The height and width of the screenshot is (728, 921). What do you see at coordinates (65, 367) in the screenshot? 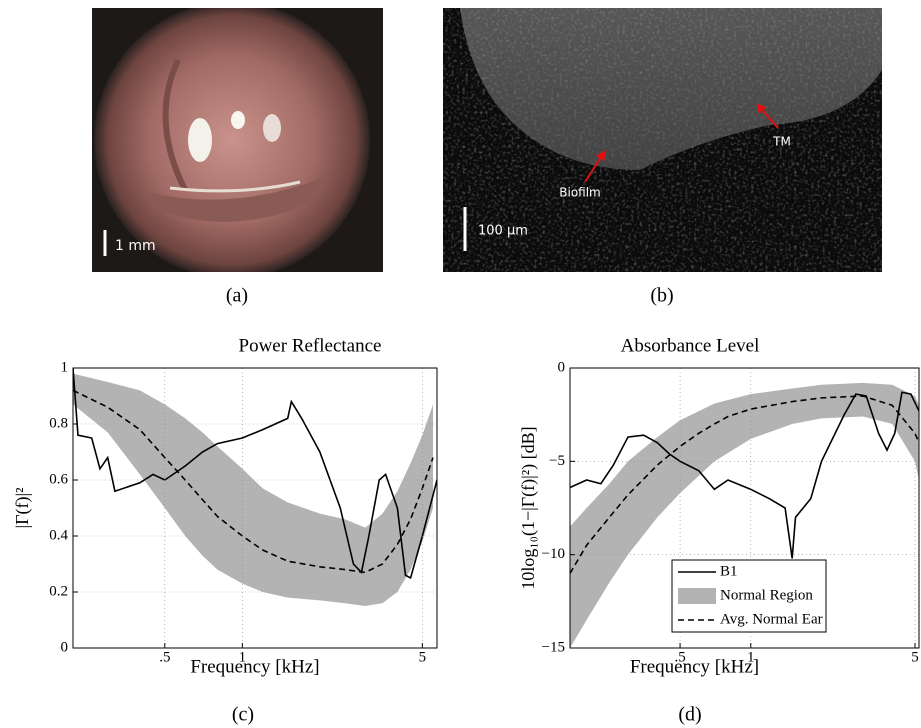
I see `y-tick-label: 1` at bounding box center [65, 367].